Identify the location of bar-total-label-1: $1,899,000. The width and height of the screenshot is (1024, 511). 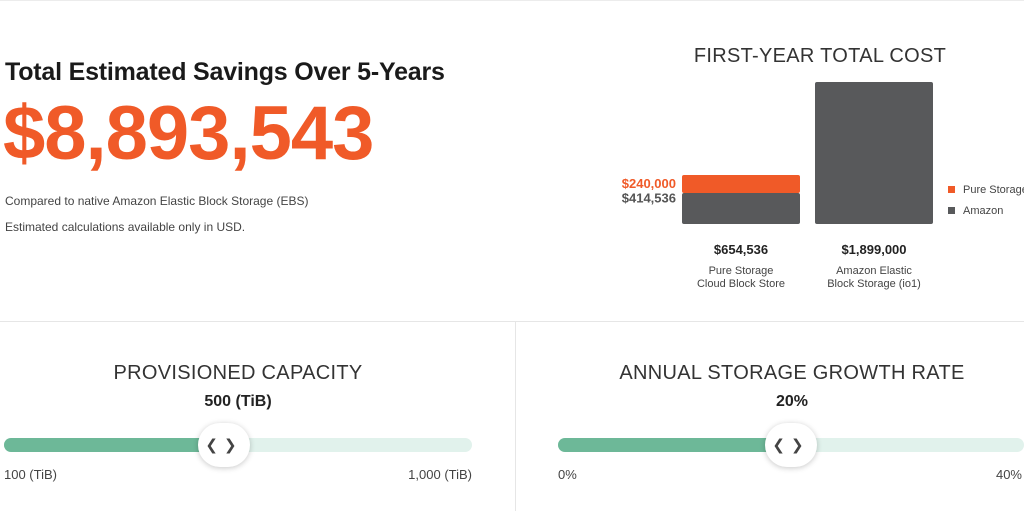
(873, 249).